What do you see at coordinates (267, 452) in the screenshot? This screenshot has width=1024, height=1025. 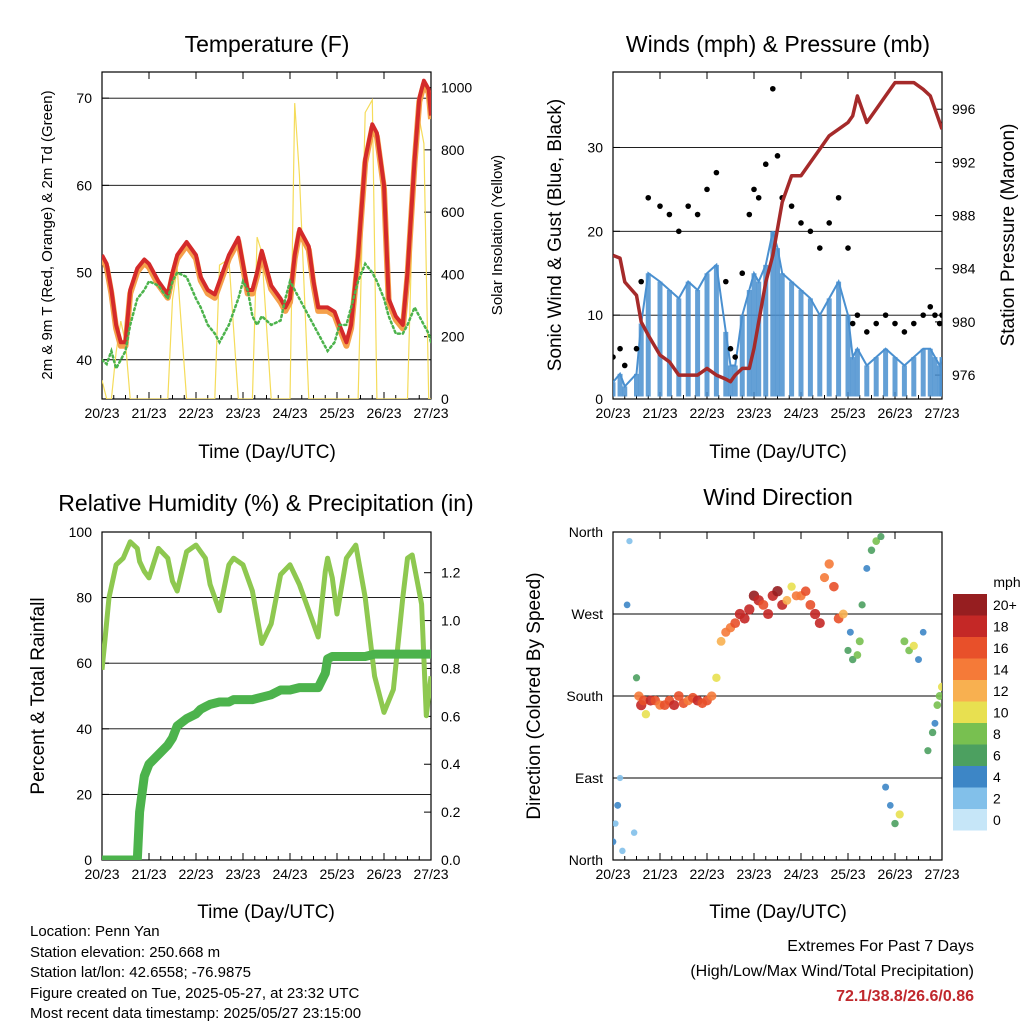 I see `temperature-xlabel: Time (Day/UTC)` at bounding box center [267, 452].